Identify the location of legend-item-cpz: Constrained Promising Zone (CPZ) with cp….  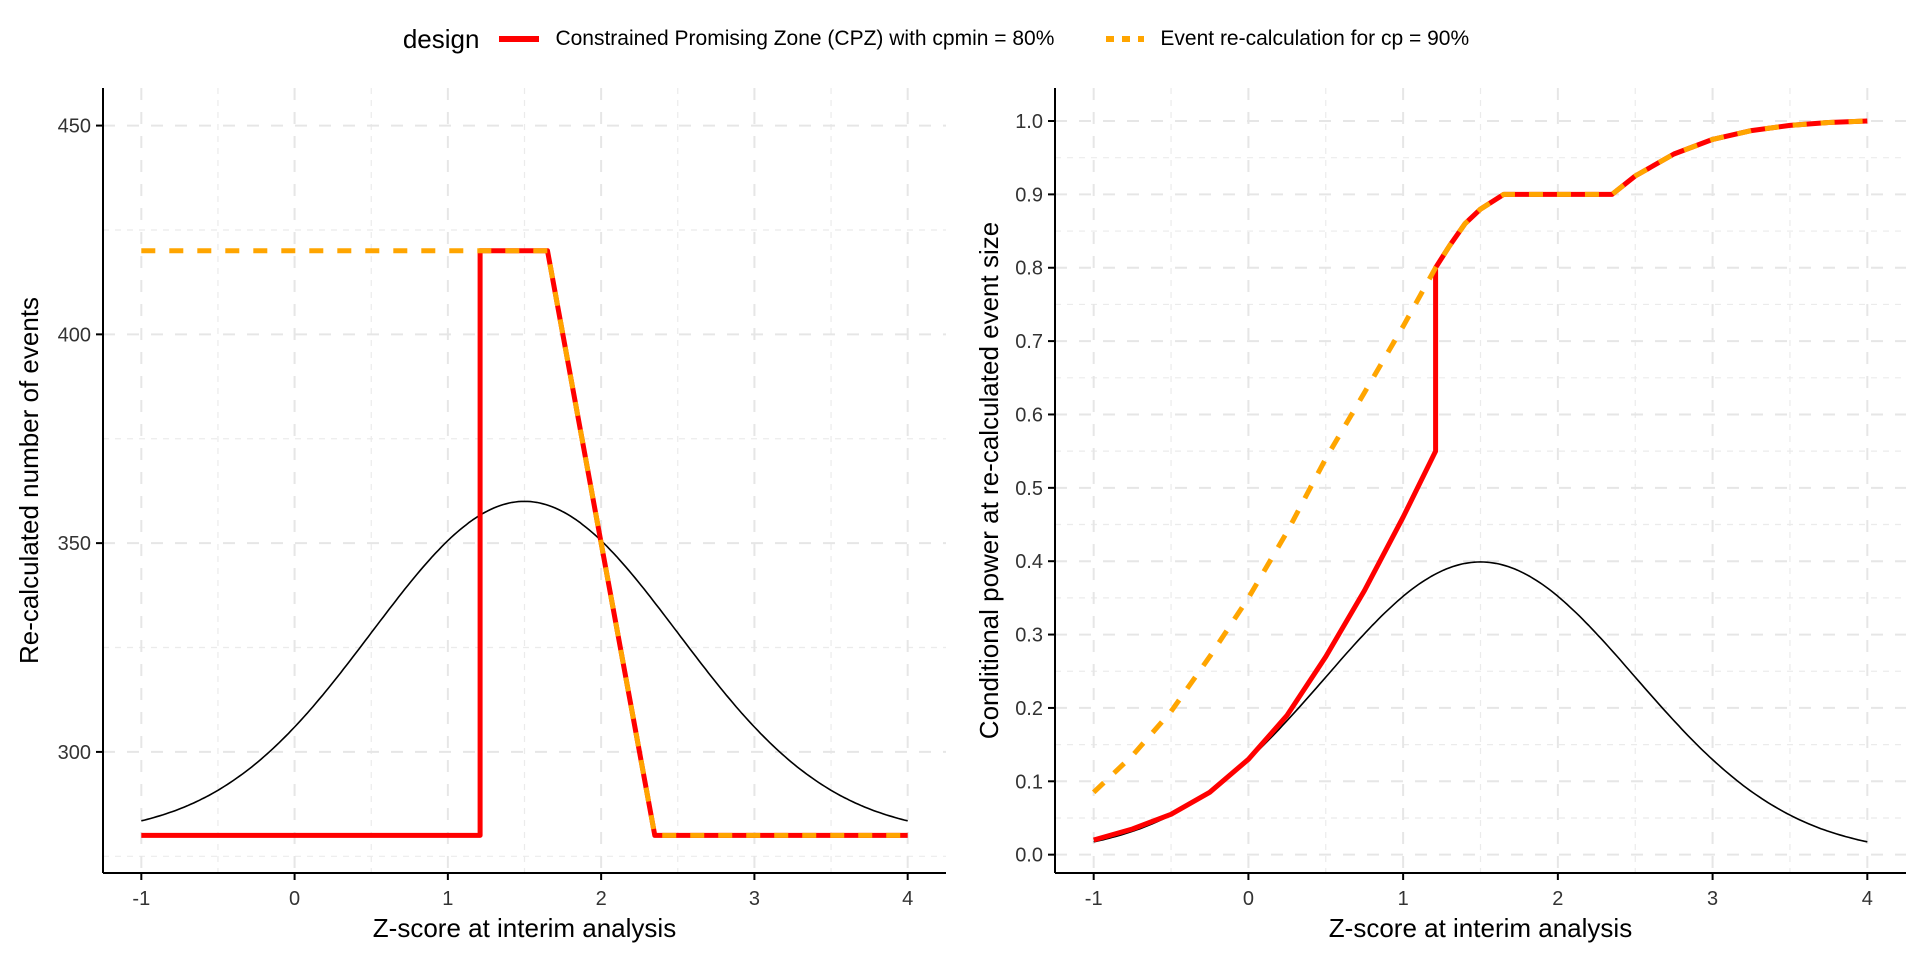
(775, 39).